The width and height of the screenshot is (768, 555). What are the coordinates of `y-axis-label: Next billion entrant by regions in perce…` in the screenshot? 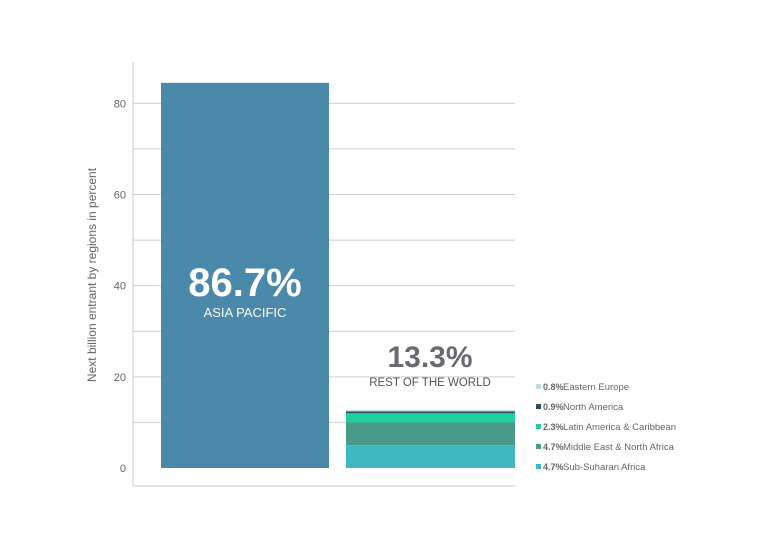 It's located at (92, 274).